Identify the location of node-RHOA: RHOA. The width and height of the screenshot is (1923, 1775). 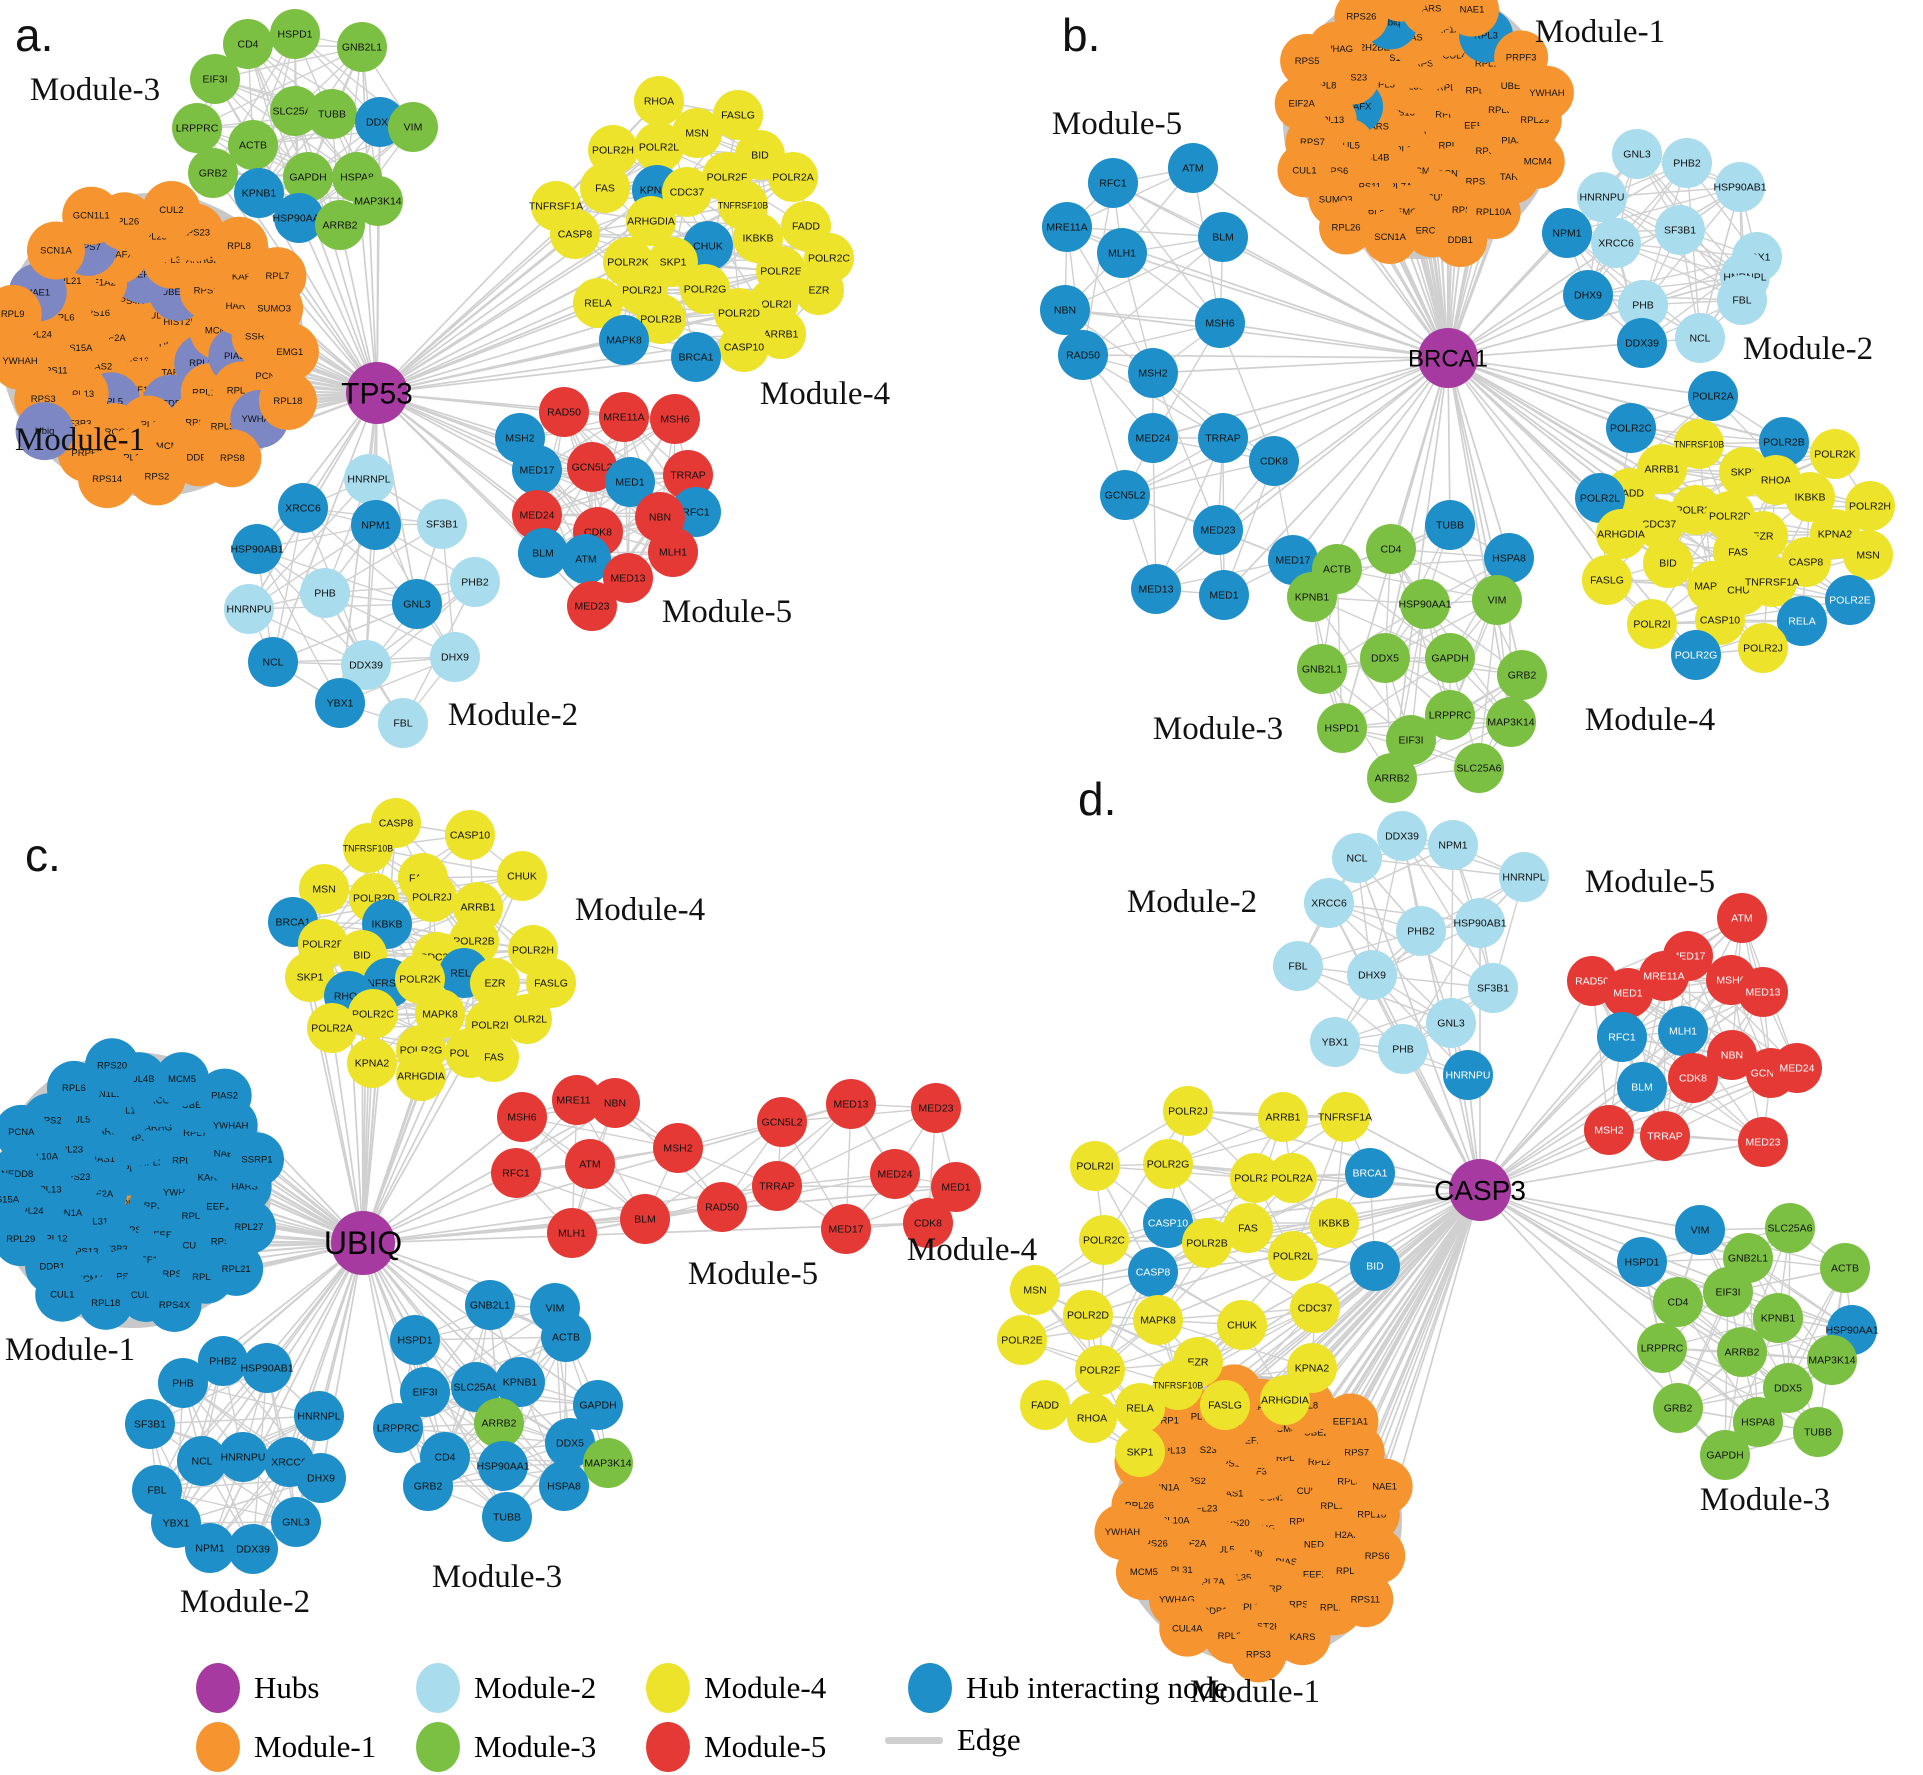
(1092, 1418).